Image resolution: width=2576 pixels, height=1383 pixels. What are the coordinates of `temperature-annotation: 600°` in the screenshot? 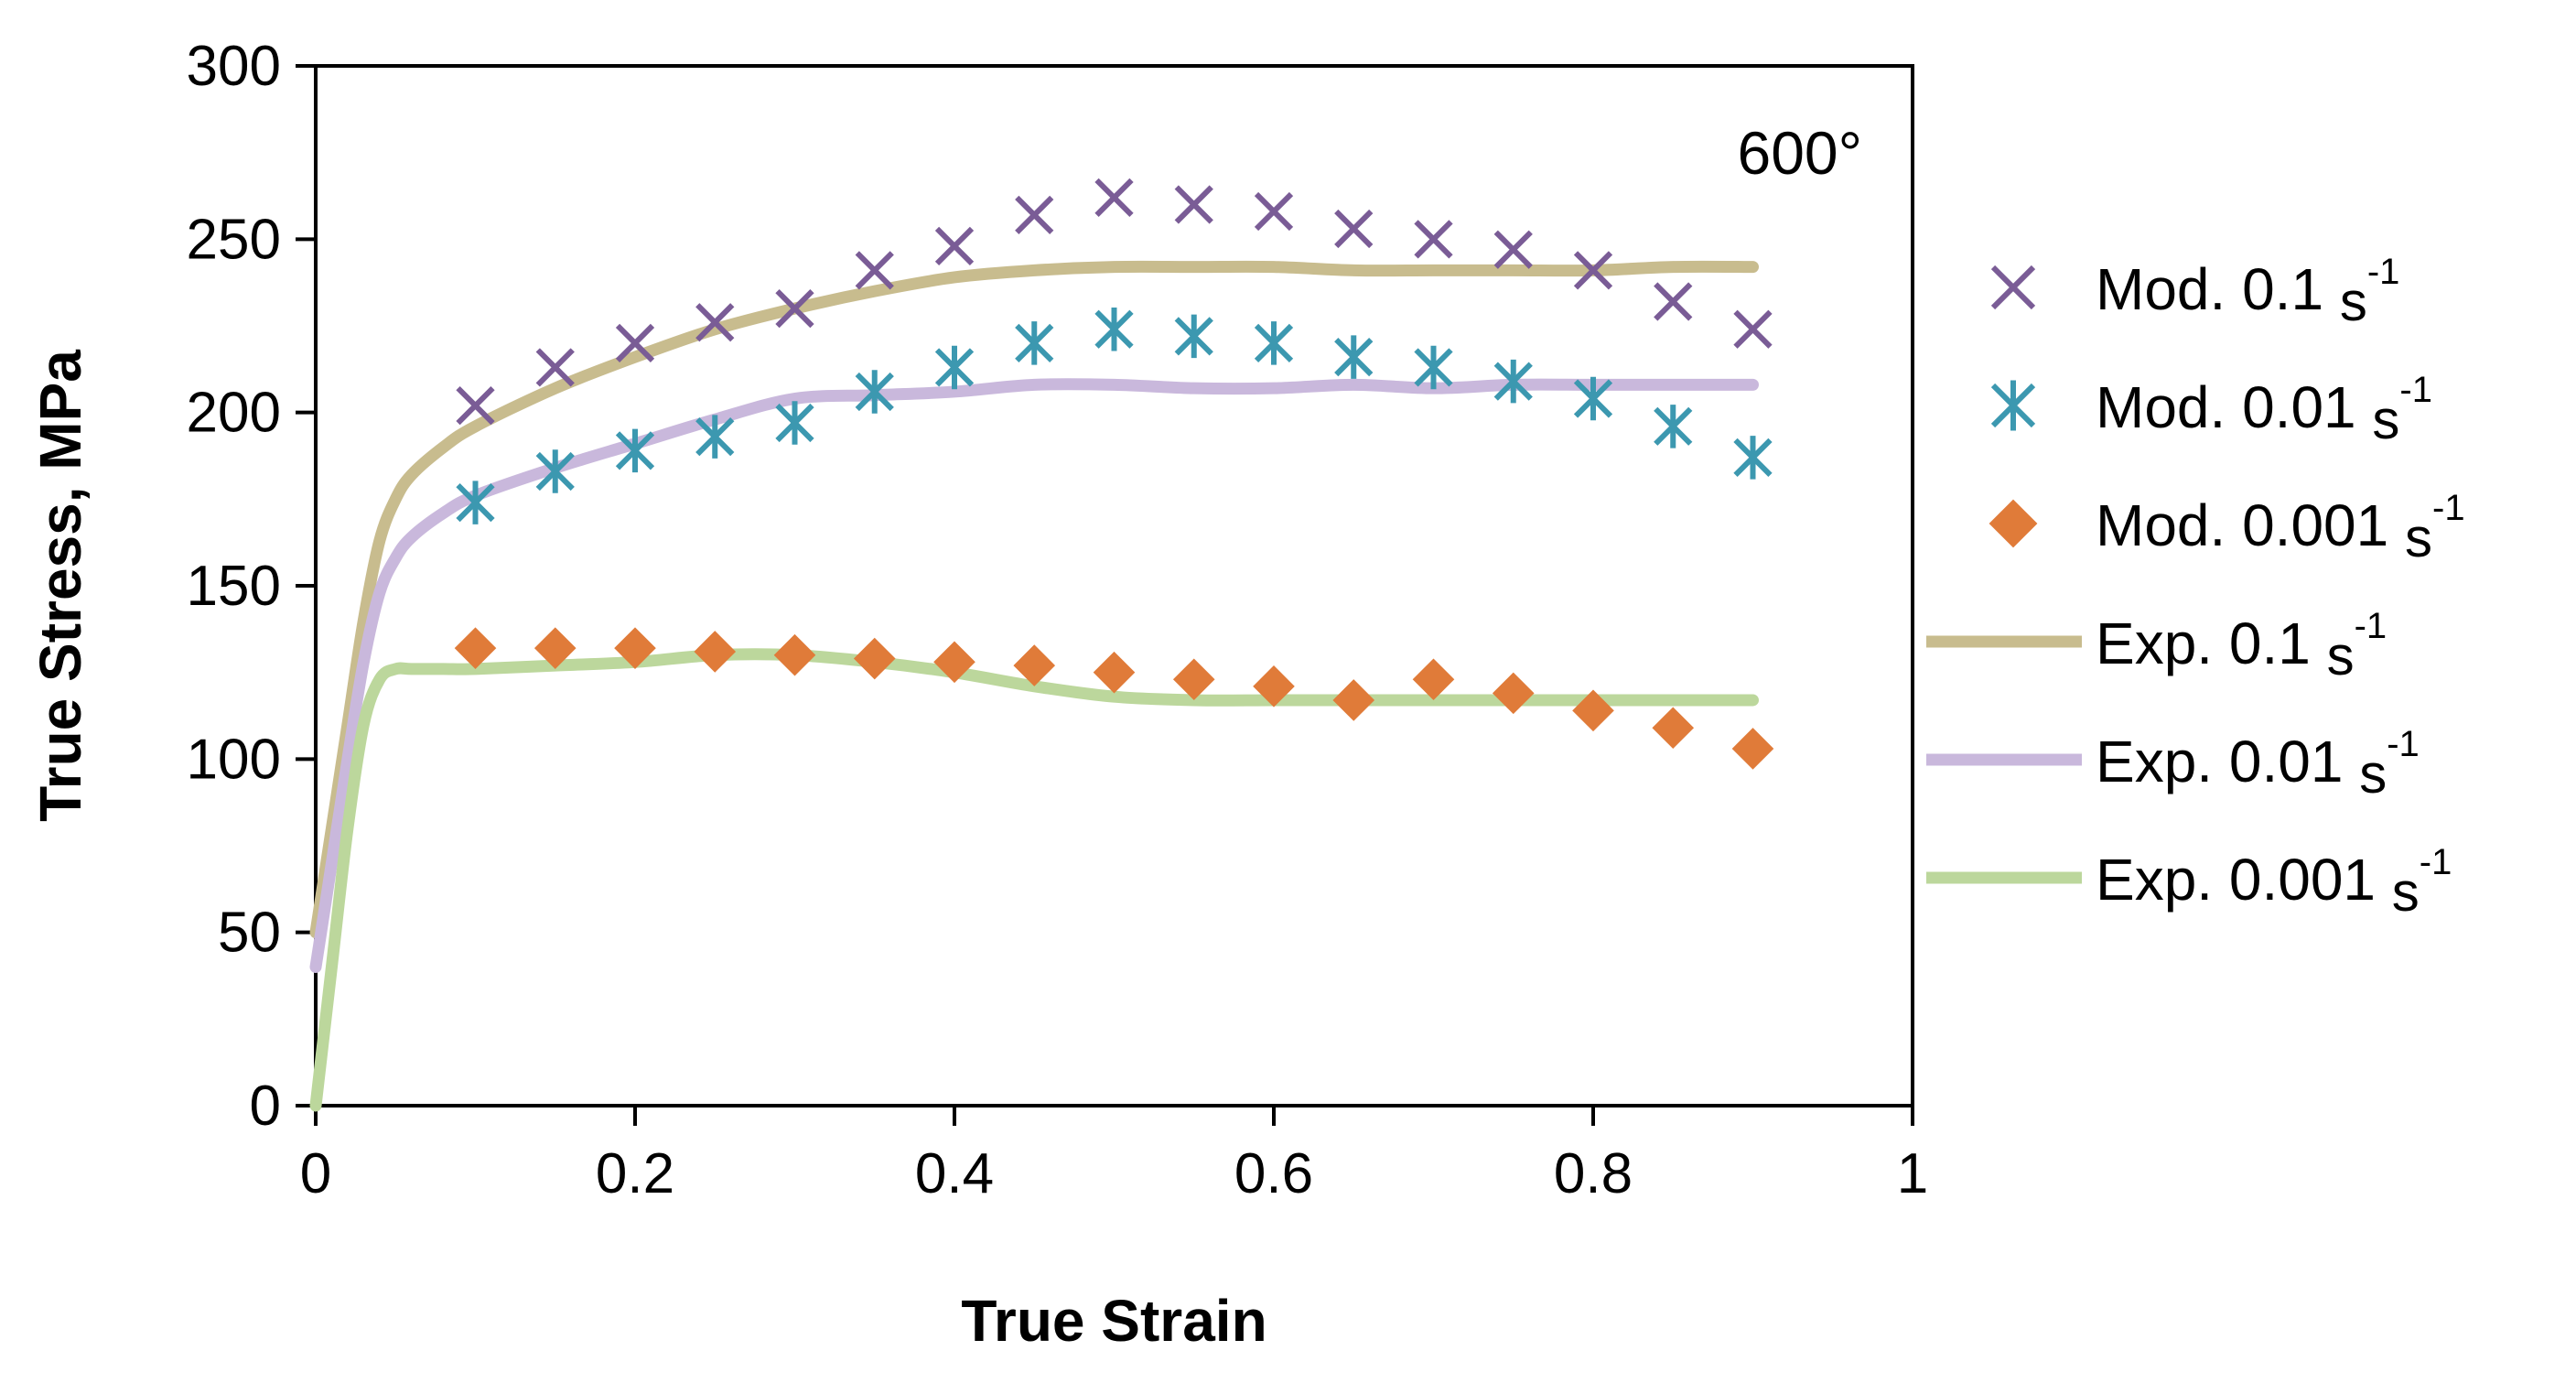 It's located at (1800, 153).